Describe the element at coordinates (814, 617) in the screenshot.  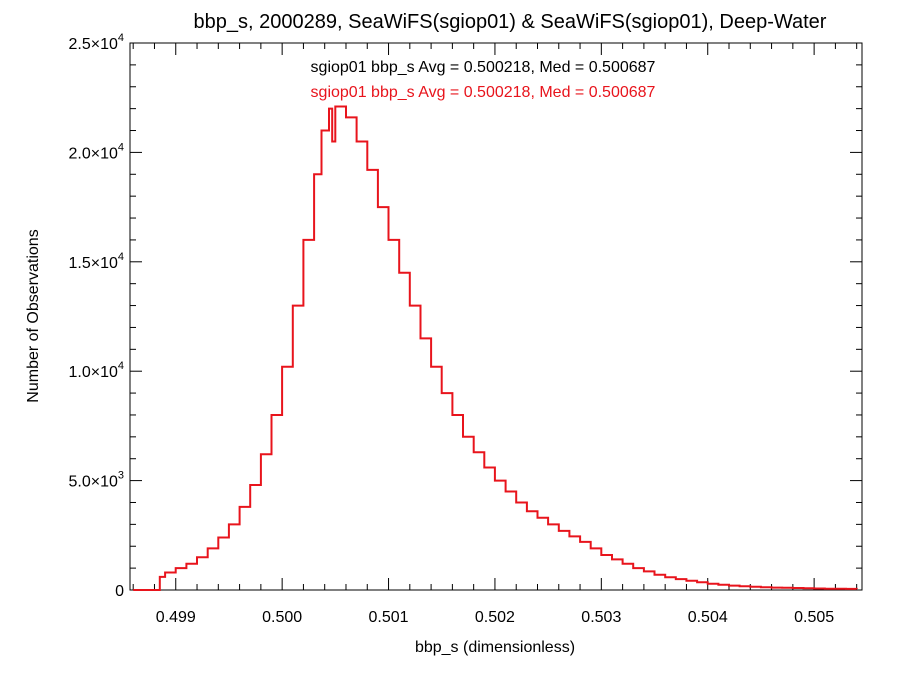
I see `x-tick-label: 0.505` at that location.